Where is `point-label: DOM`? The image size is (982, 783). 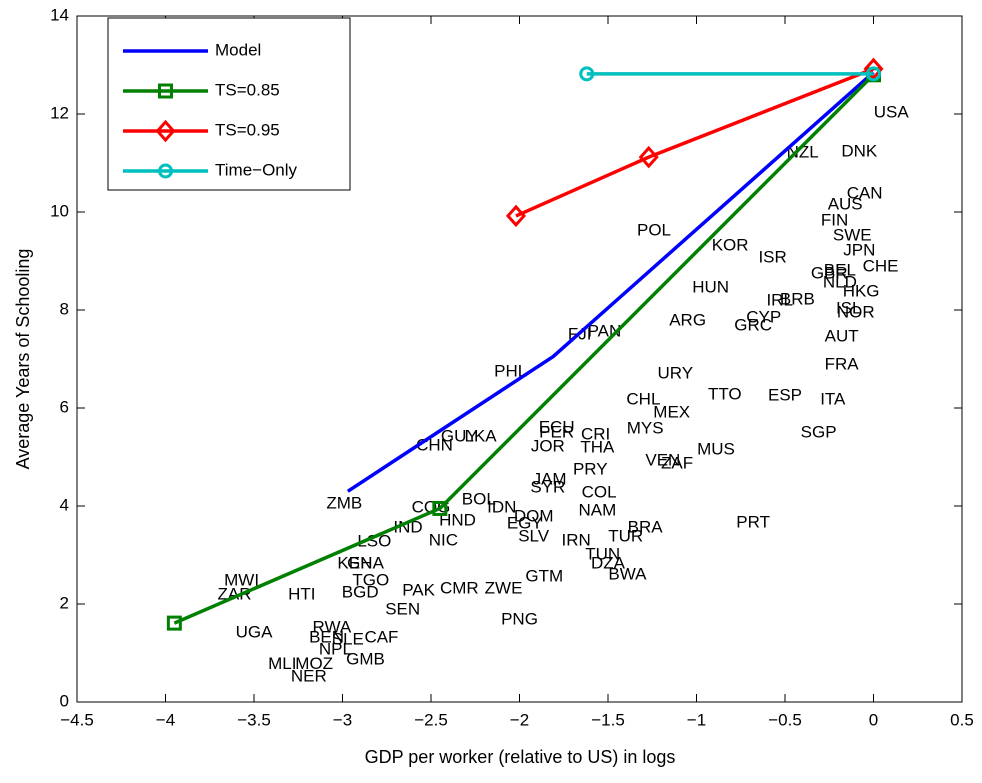
point-label: DOM is located at coordinates (534, 515).